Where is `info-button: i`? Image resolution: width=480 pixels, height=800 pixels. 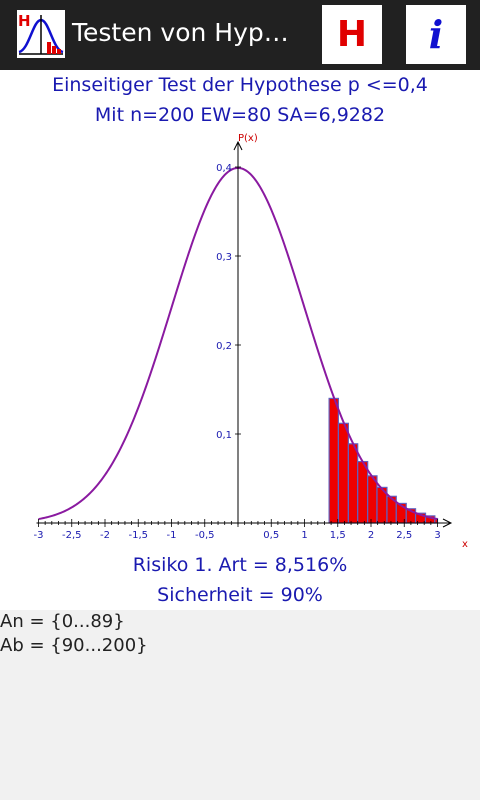 info-button: i is located at coordinates (436, 34).